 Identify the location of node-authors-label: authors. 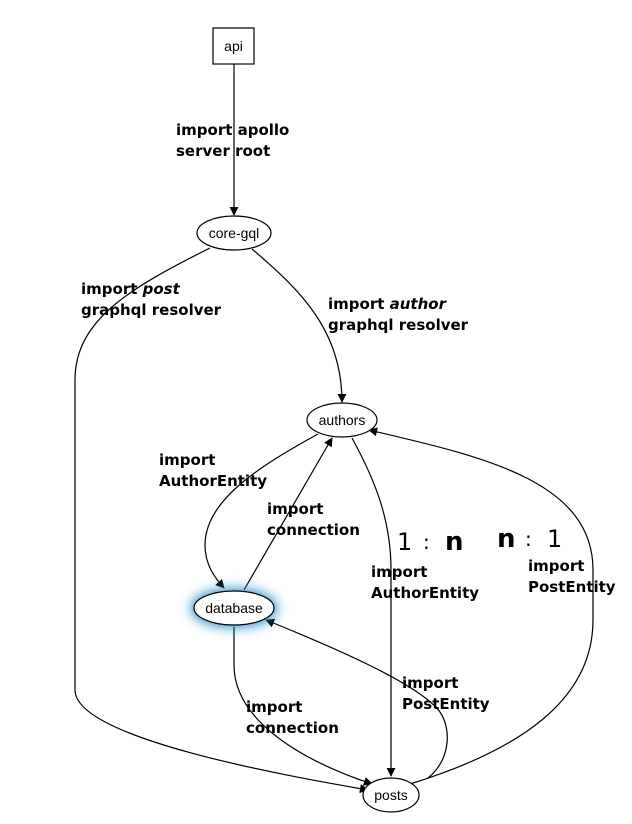
(342, 420).